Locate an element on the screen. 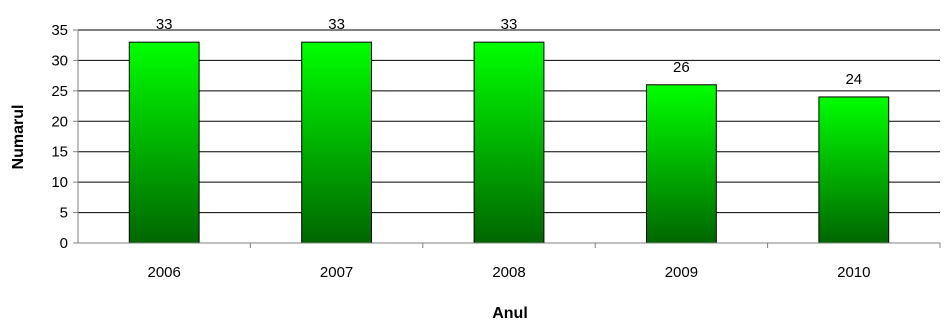 This screenshot has width=944, height=324. y-tick-label: 15 is located at coordinates (59, 152).